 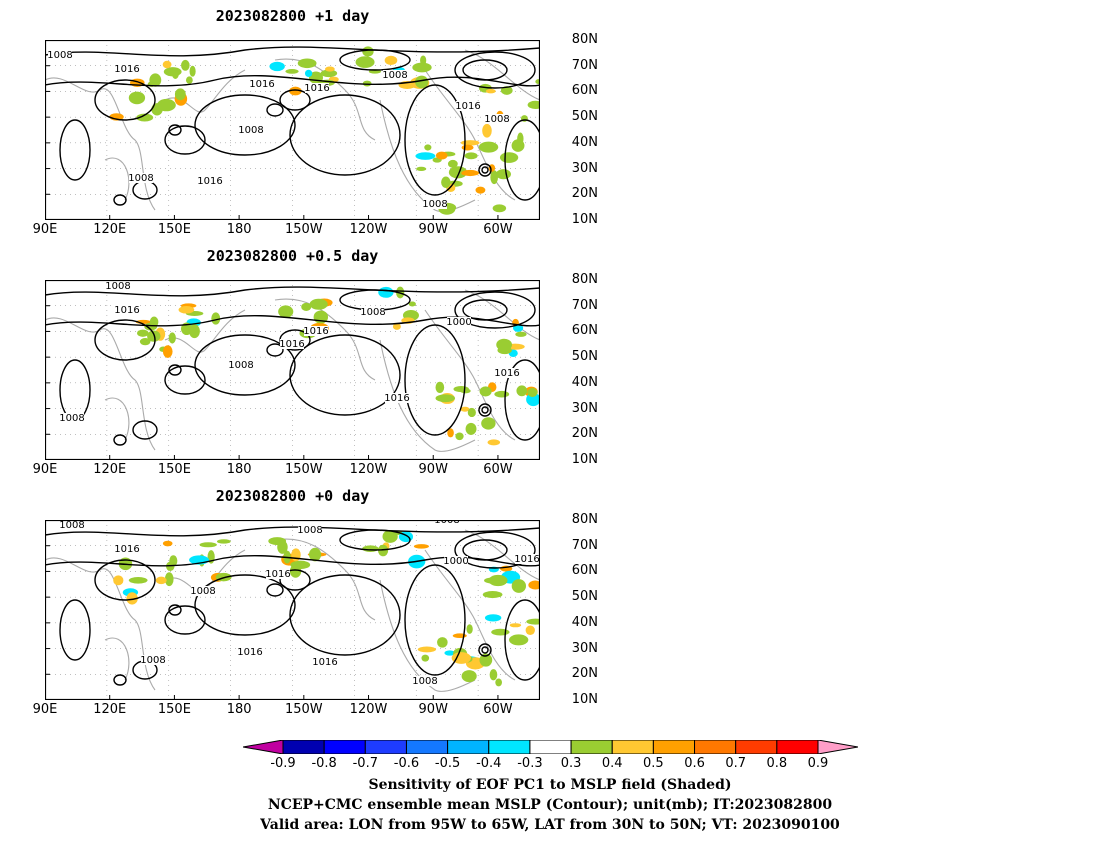 What do you see at coordinates (447, 763) in the screenshot?
I see `colorbar-label: -0.5` at bounding box center [447, 763].